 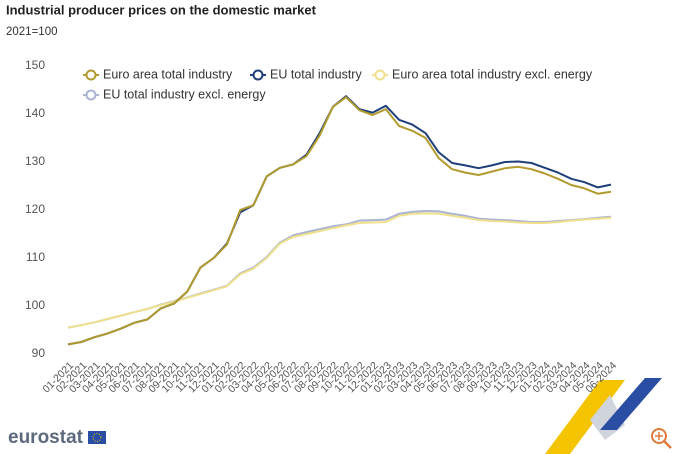 I want to click on zoom-lens, so click(x=659, y=436).